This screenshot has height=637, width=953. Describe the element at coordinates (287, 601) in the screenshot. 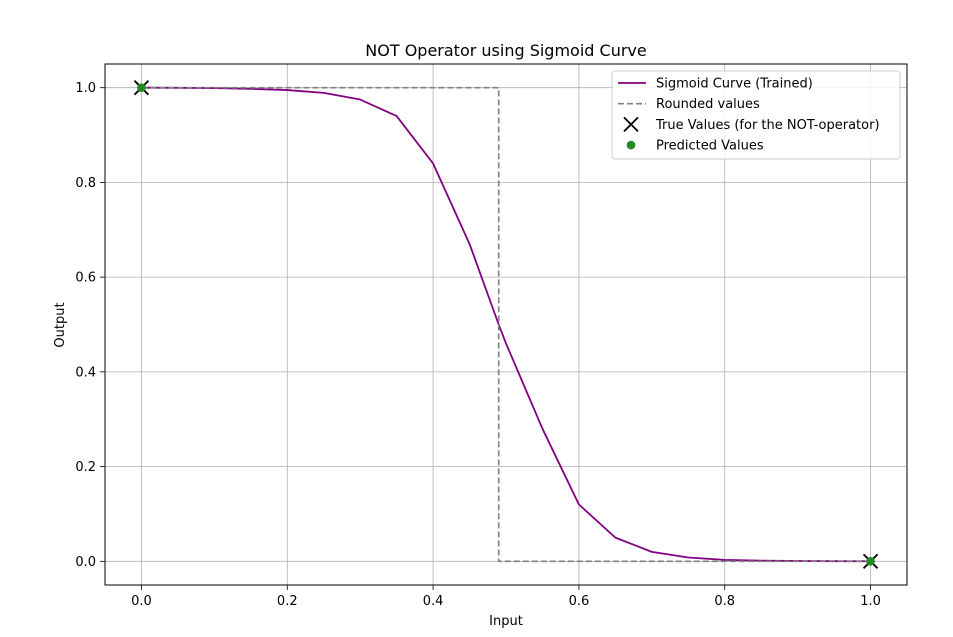

I see `x-tick-label: 0.2` at that location.